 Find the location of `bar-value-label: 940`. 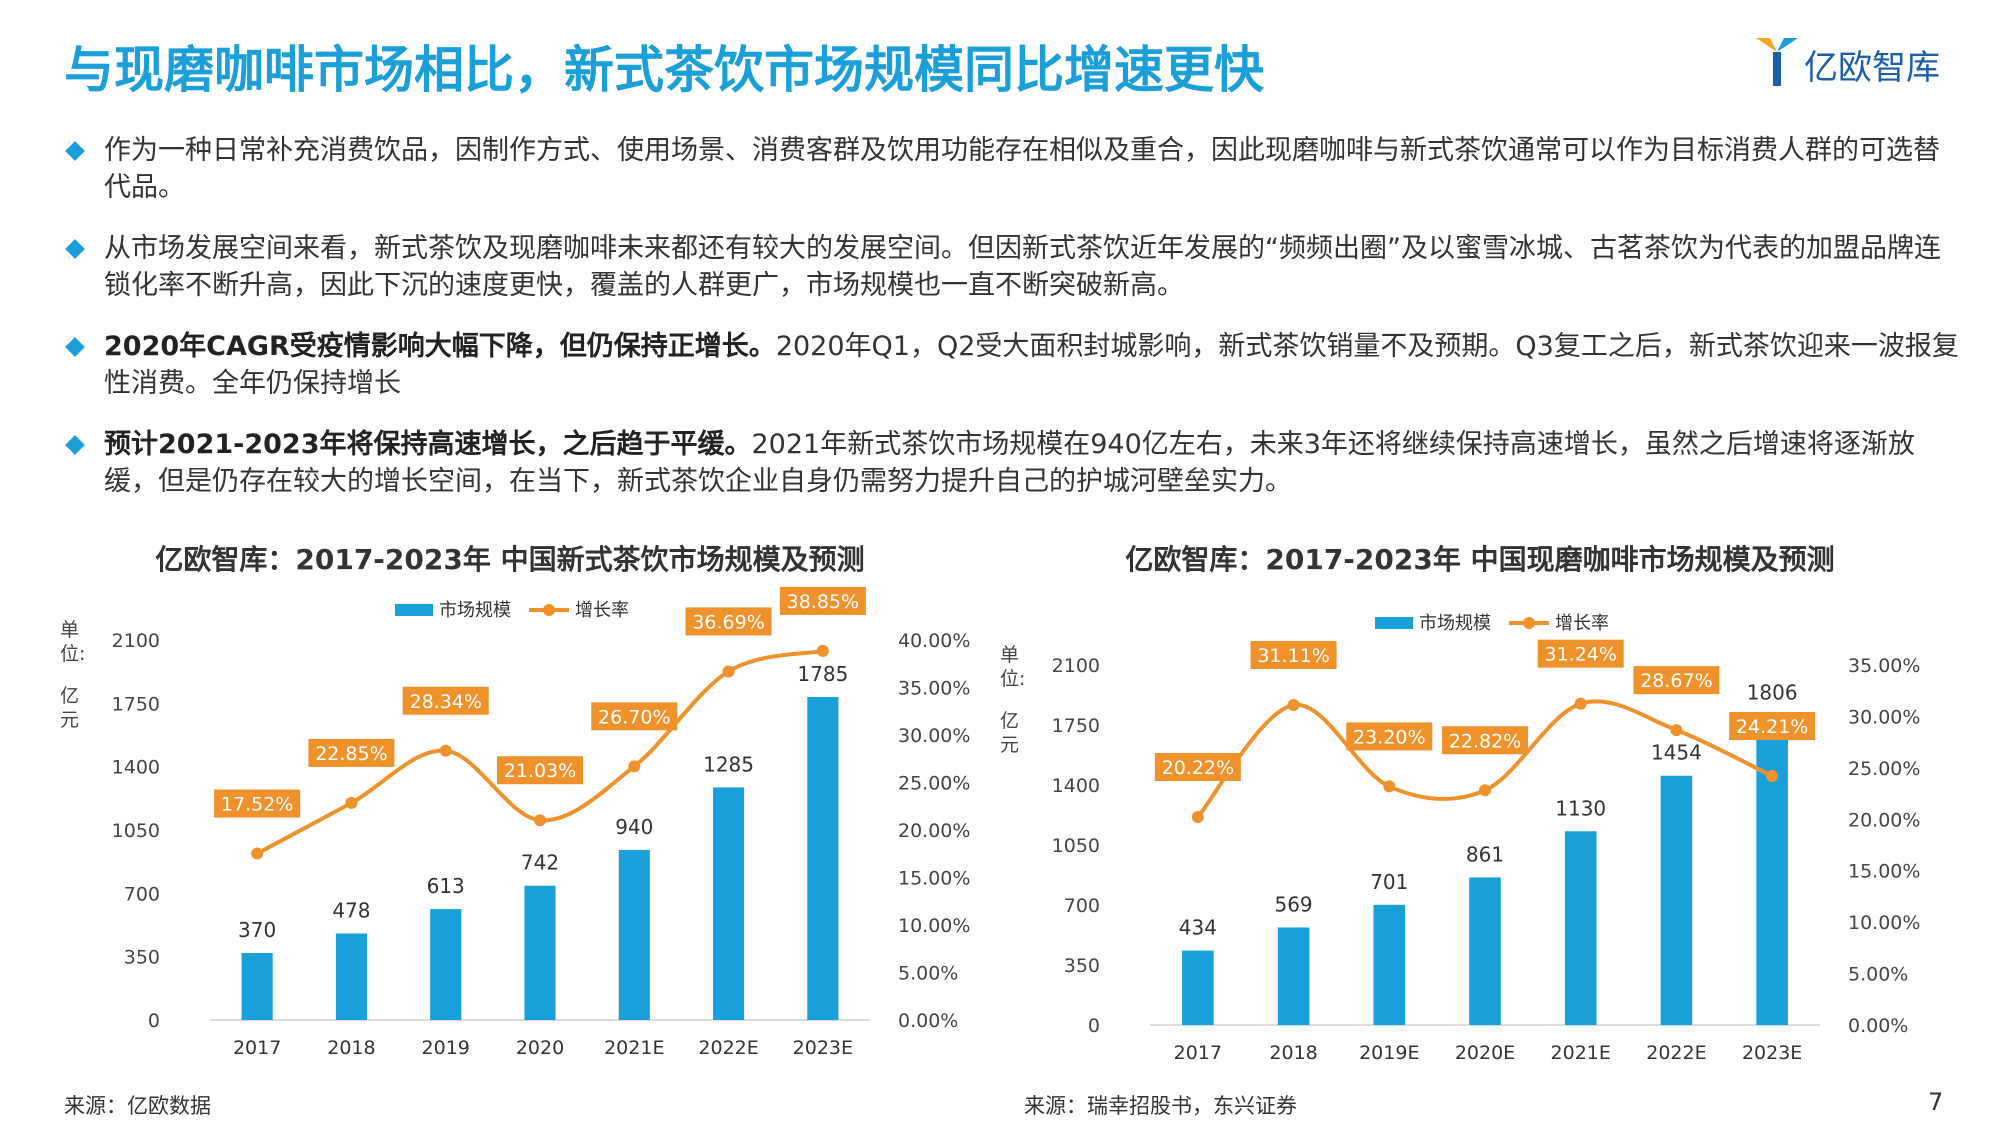

bar-value-label: 940 is located at coordinates (634, 827).